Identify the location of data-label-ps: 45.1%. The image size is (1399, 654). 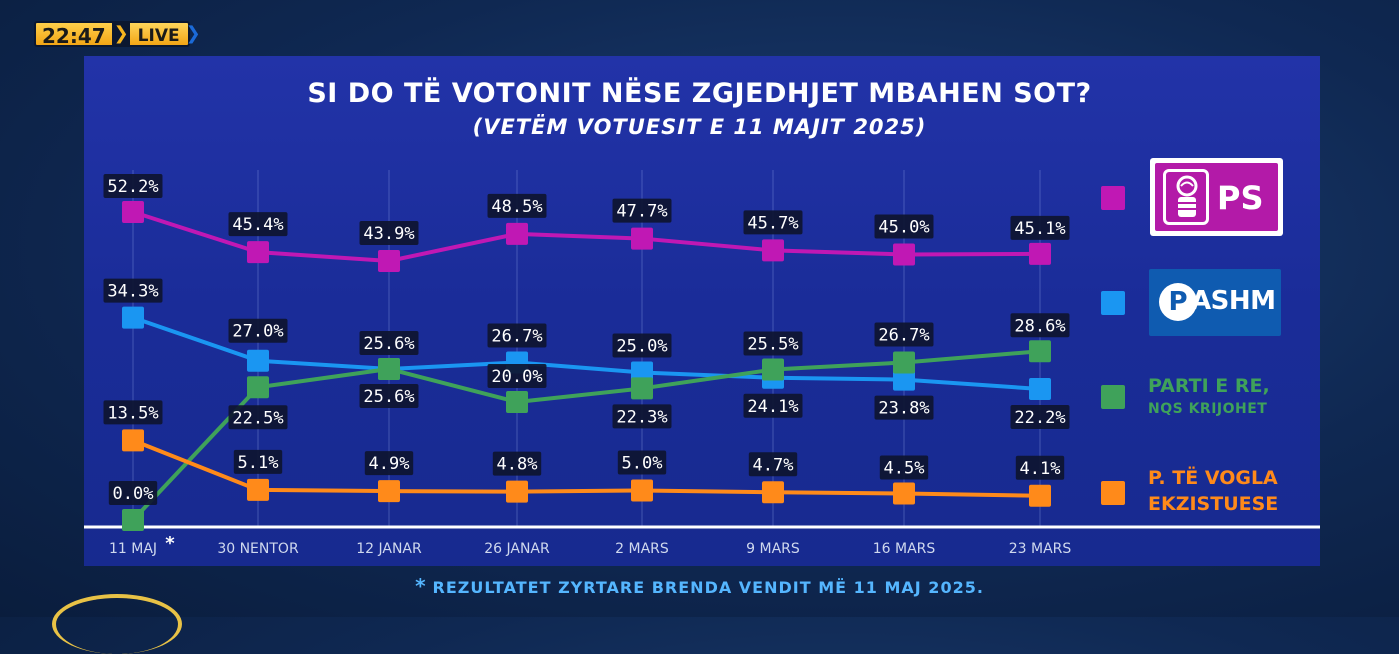
(1039, 229).